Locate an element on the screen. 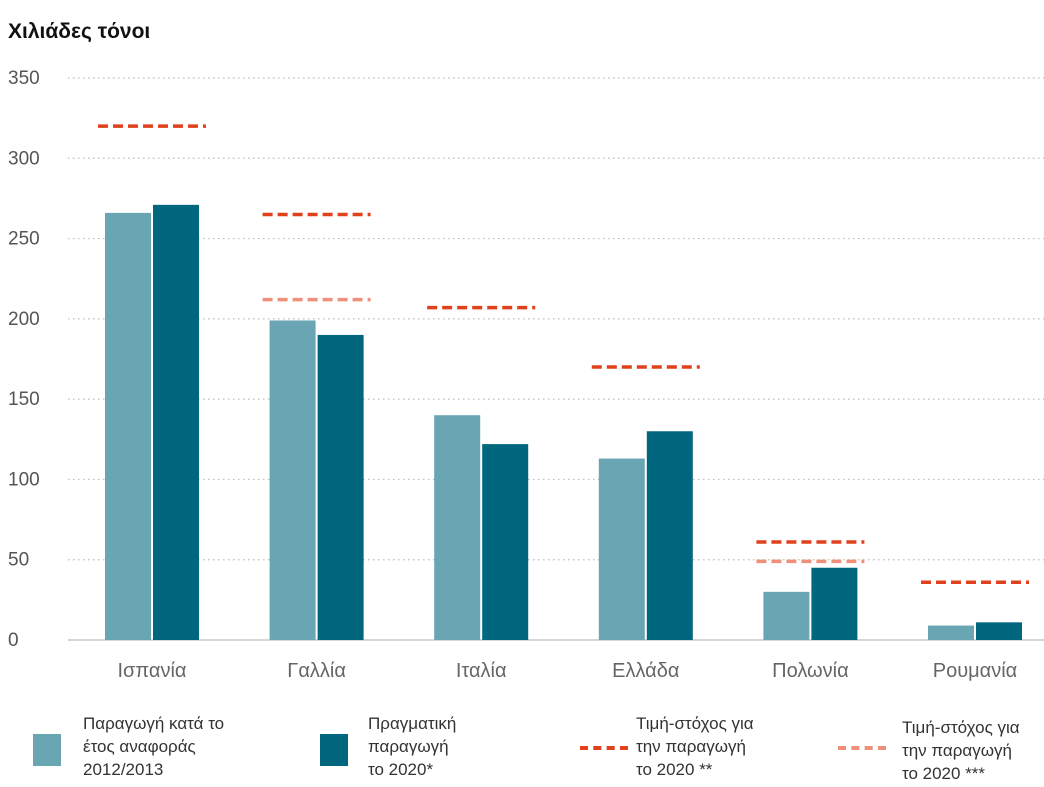  y-axis-title: Χιλιάδες τόνοι is located at coordinates (79, 31).